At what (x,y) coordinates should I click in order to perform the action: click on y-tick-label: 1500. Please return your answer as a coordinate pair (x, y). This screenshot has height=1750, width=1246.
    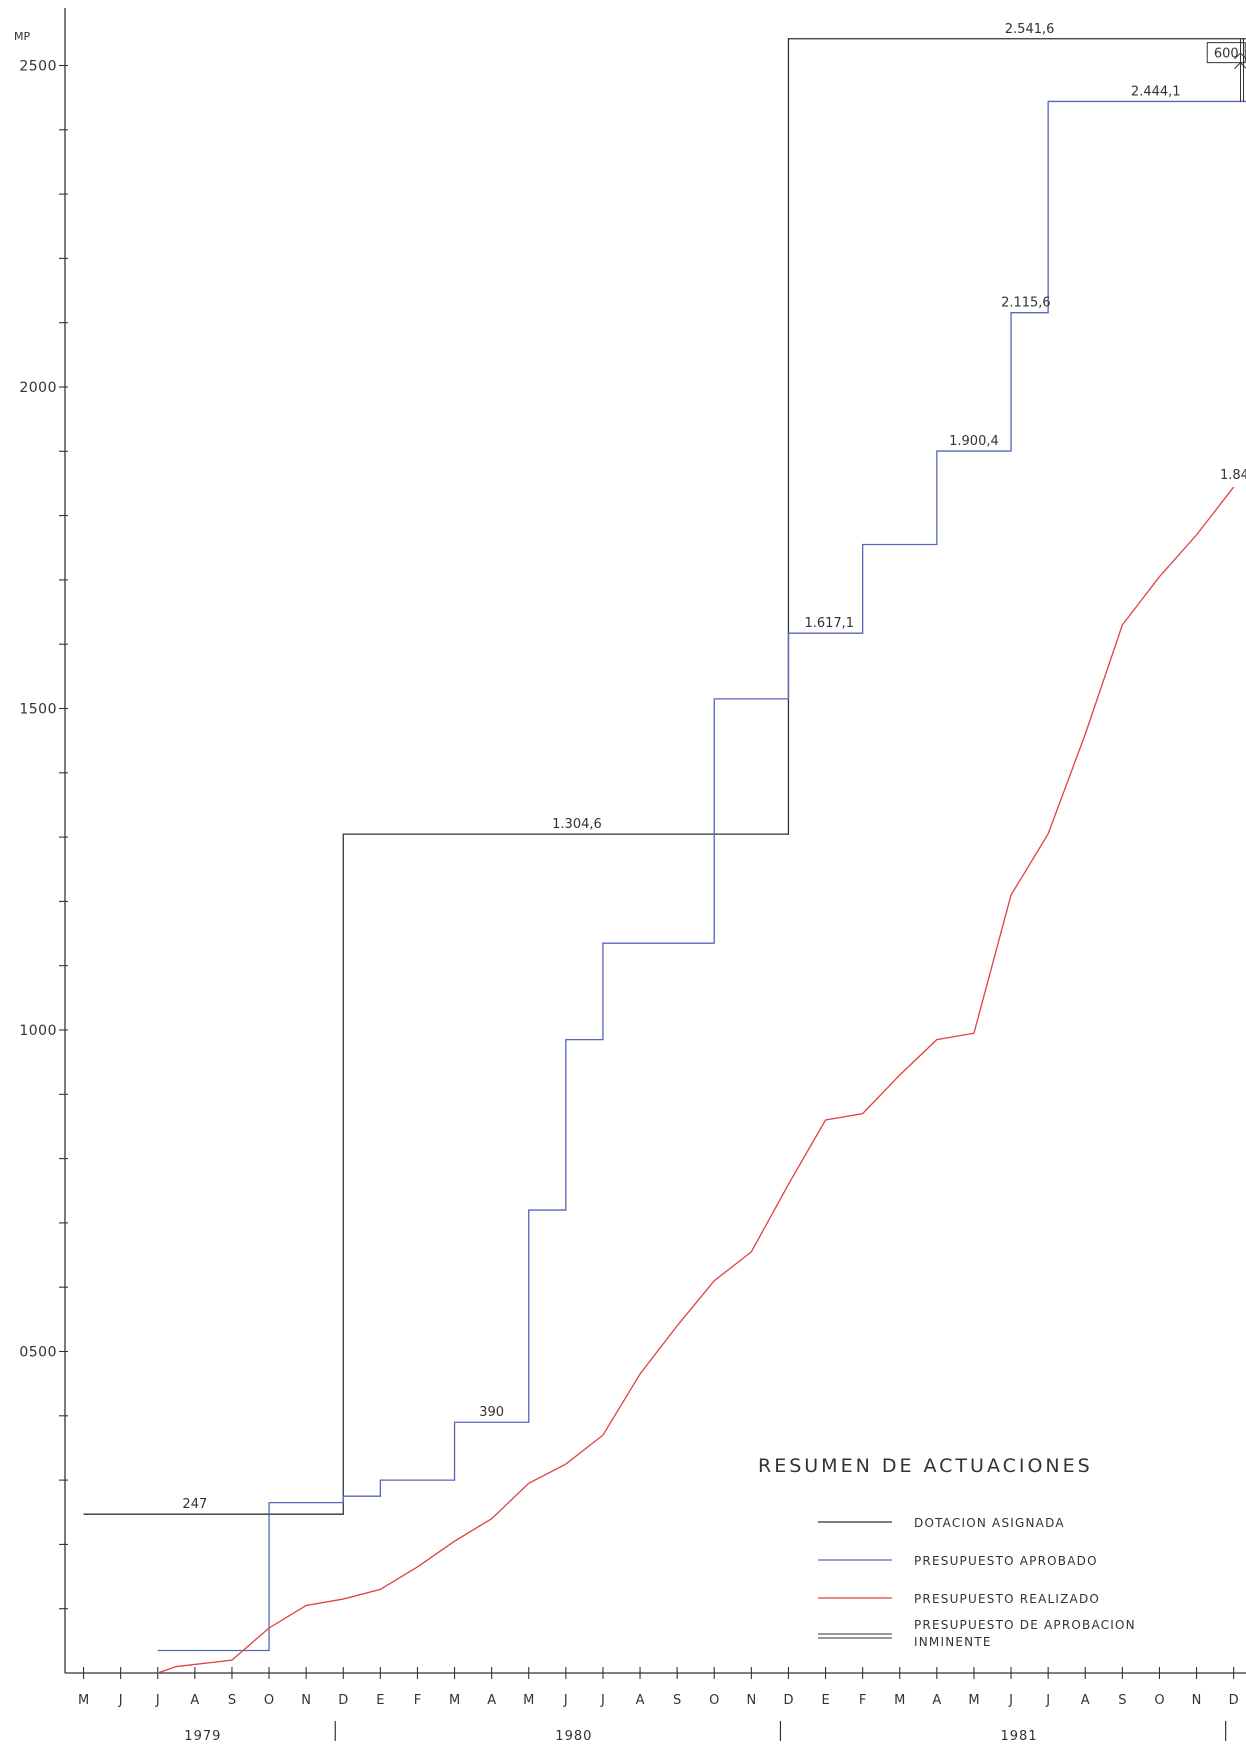
    Looking at the image, I should click on (38, 710).